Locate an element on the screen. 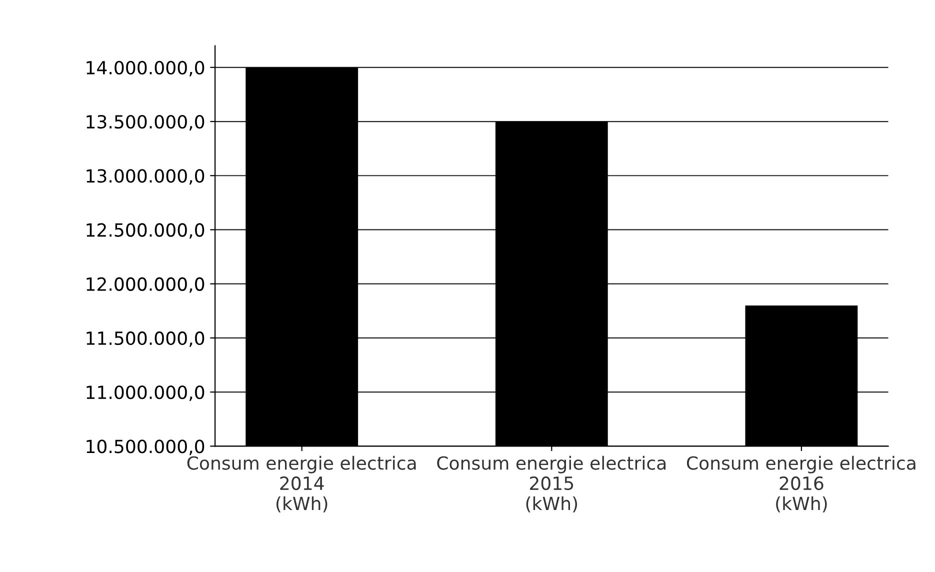 Image resolution: width=935 pixels, height=572 pixels. y-tick-label: 13.000.000,0 is located at coordinates (145, 177).